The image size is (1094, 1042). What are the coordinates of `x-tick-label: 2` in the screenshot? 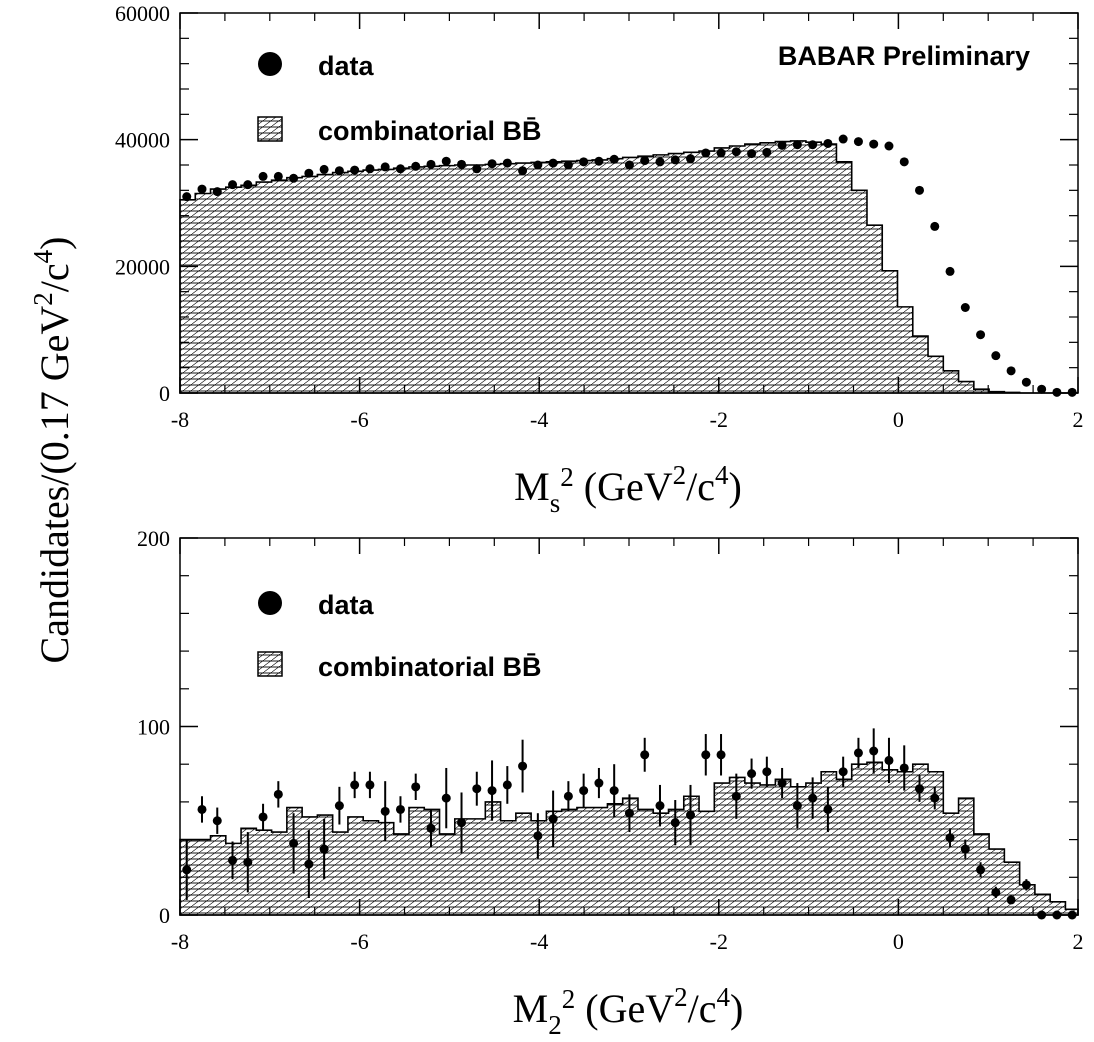 It's located at (1078, 941).